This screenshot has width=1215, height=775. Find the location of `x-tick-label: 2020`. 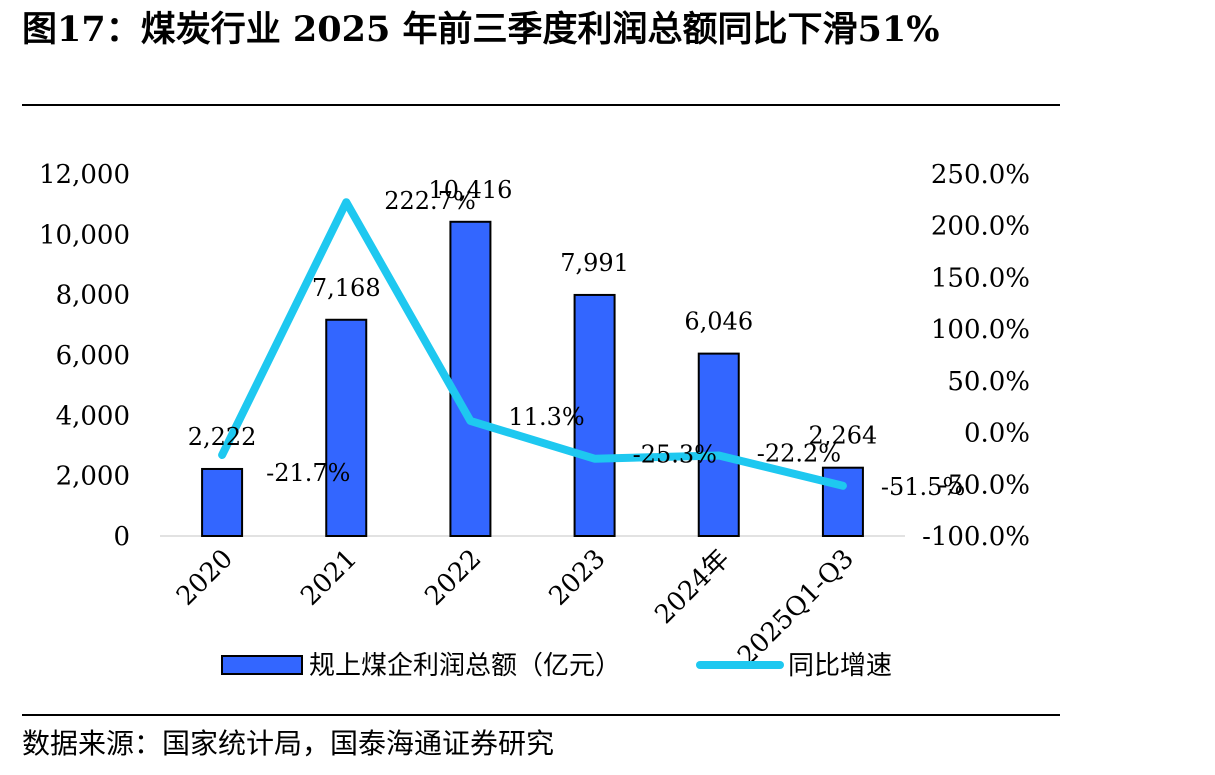

x-tick-label: 2020 is located at coordinates (205, 578).